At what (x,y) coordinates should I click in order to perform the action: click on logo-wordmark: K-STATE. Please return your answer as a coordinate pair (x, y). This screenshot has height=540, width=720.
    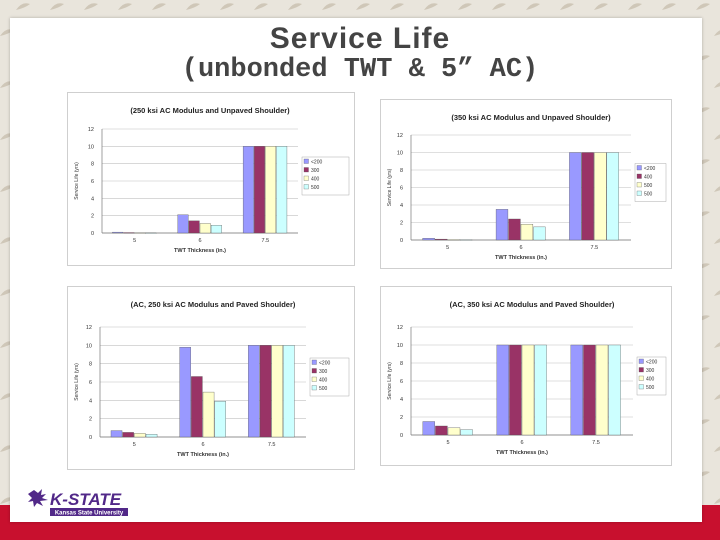
    Looking at the image, I should click on (86, 499).